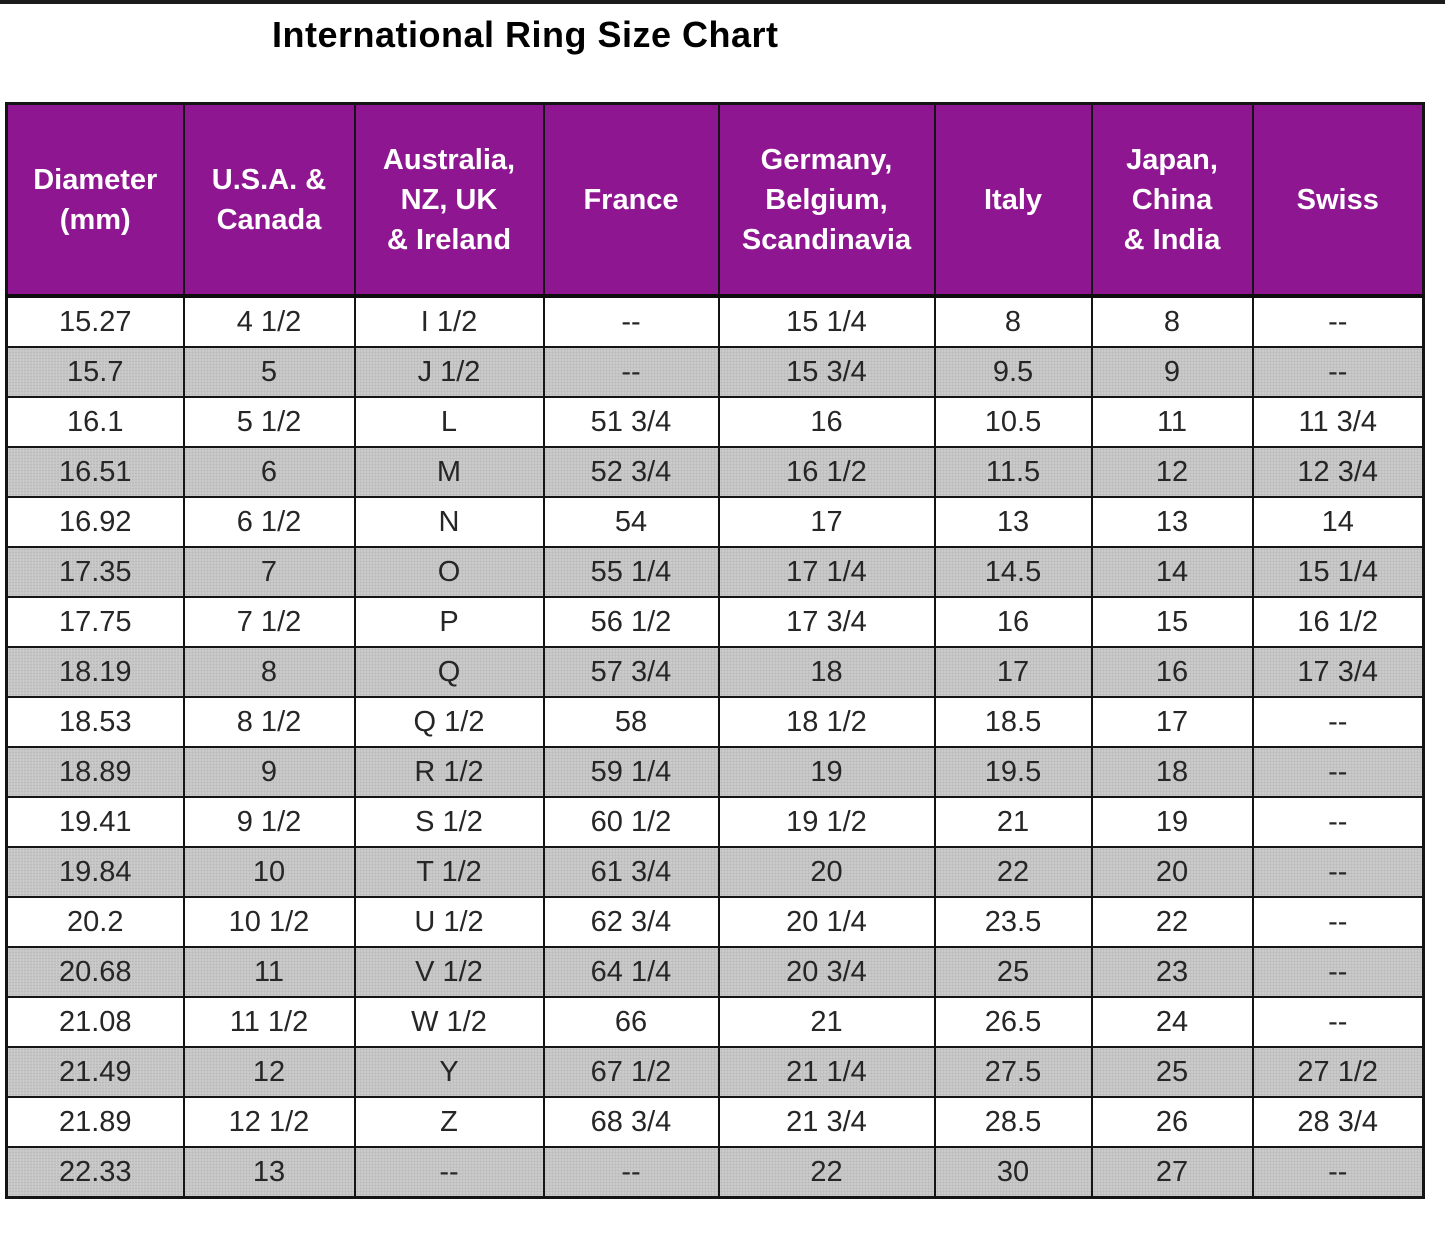  What do you see at coordinates (269, 422) in the screenshot?
I see `cell-usa_canada: 5 1/2` at bounding box center [269, 422].